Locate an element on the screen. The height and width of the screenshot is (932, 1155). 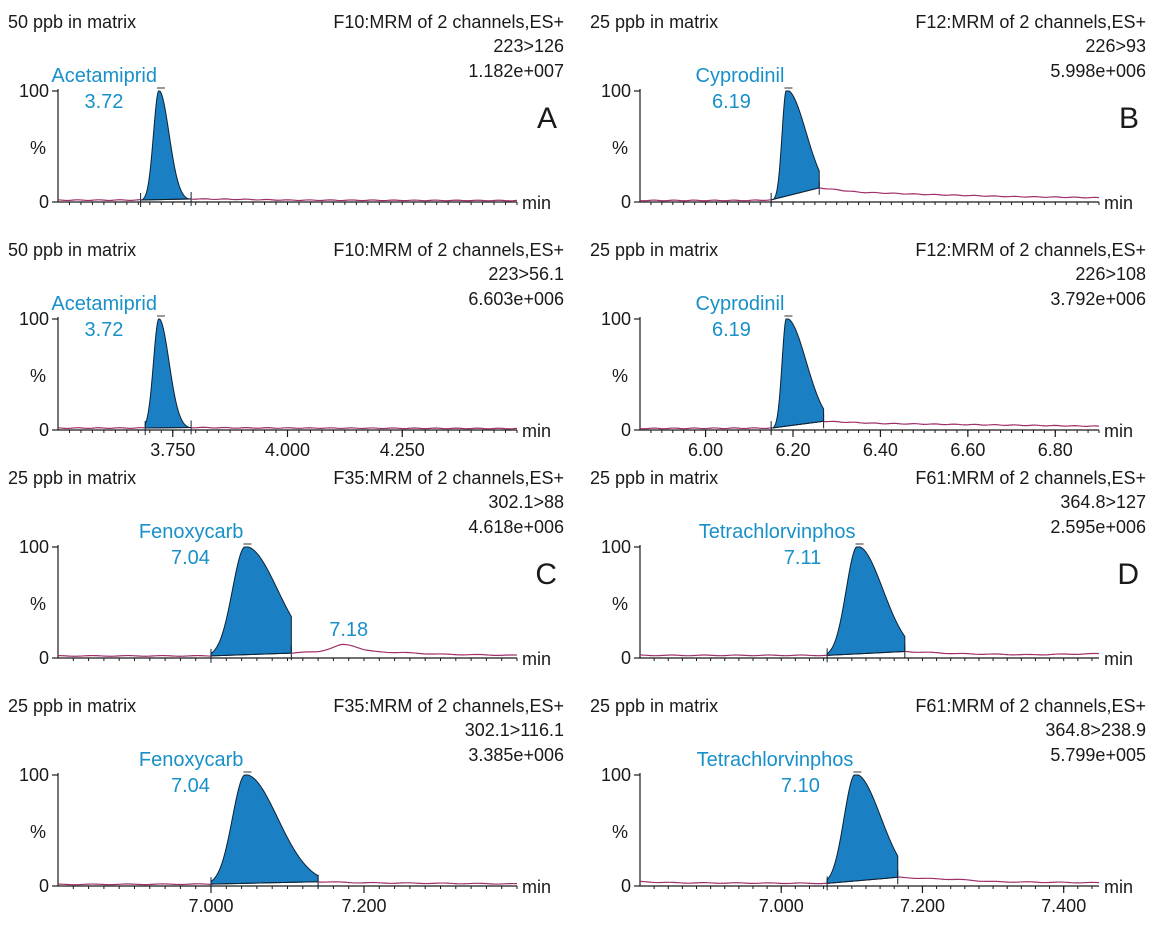
x-tick-label: 6.80 is located at coordinates (1055, 450).